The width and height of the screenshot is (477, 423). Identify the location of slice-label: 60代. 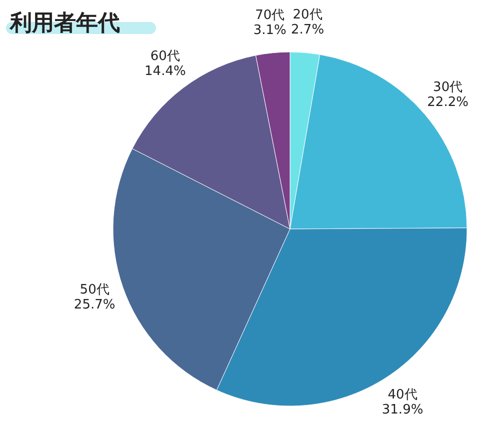
(165, 56).